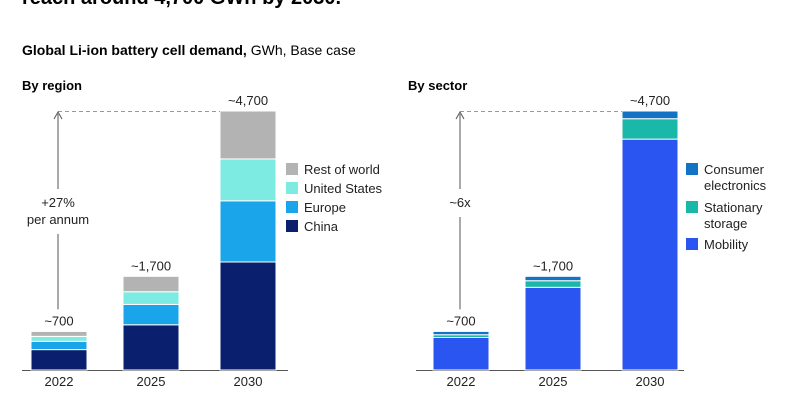  Describe the element at coordinates (735, 185) in the screenshot. I see `sector-legend-label-line: electronics` at that location.